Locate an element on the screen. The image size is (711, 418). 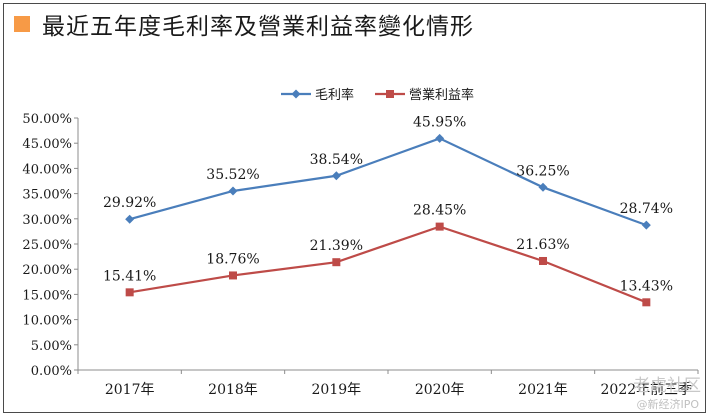
data-label: 28.45% is located at coordinates (439, 211).